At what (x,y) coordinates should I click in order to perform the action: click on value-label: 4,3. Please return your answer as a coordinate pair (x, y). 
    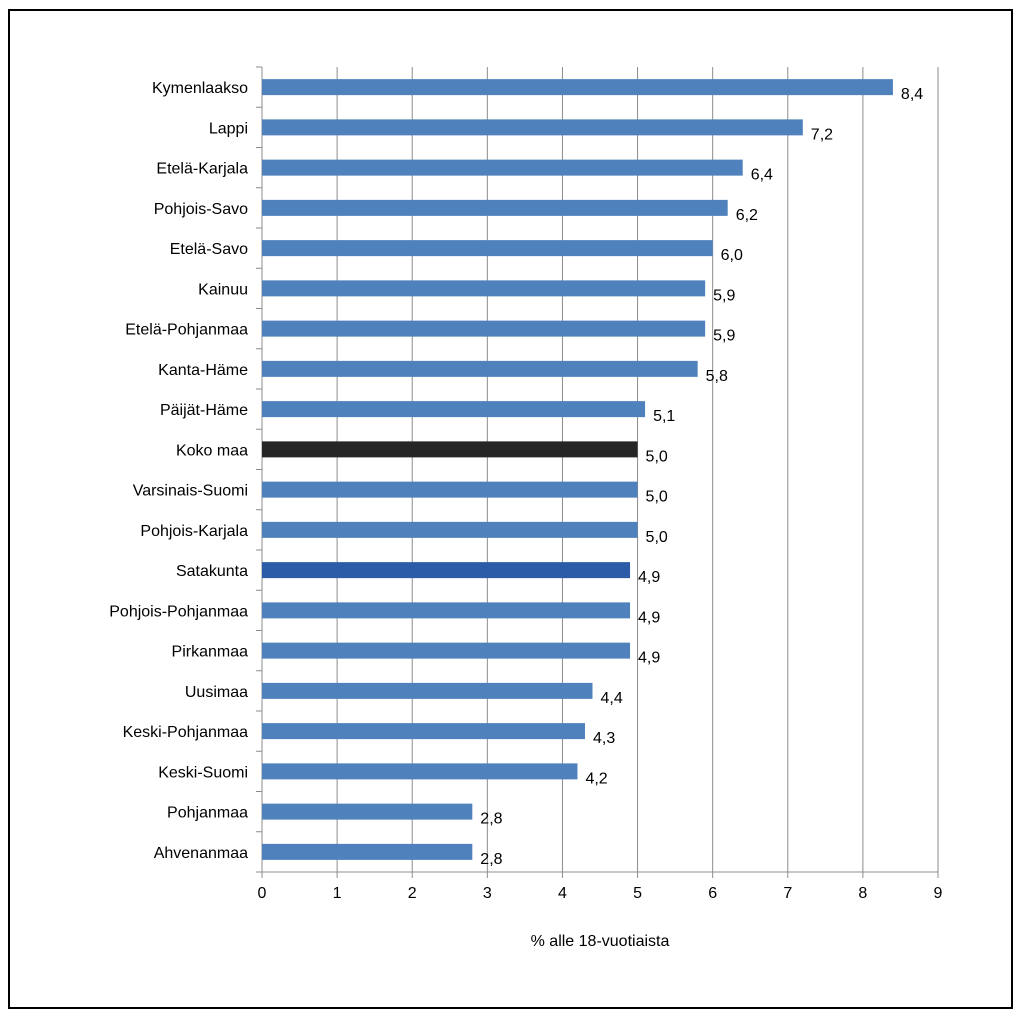
    Looking at the image, I should click on (604, 738).